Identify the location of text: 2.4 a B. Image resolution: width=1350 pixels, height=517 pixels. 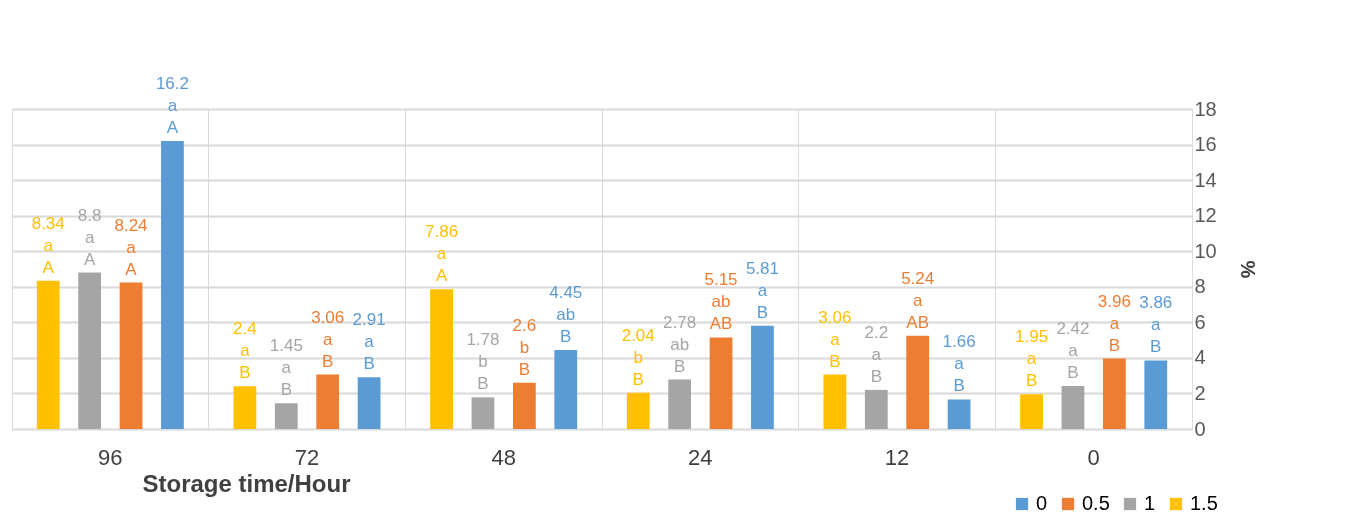
(245, 351).